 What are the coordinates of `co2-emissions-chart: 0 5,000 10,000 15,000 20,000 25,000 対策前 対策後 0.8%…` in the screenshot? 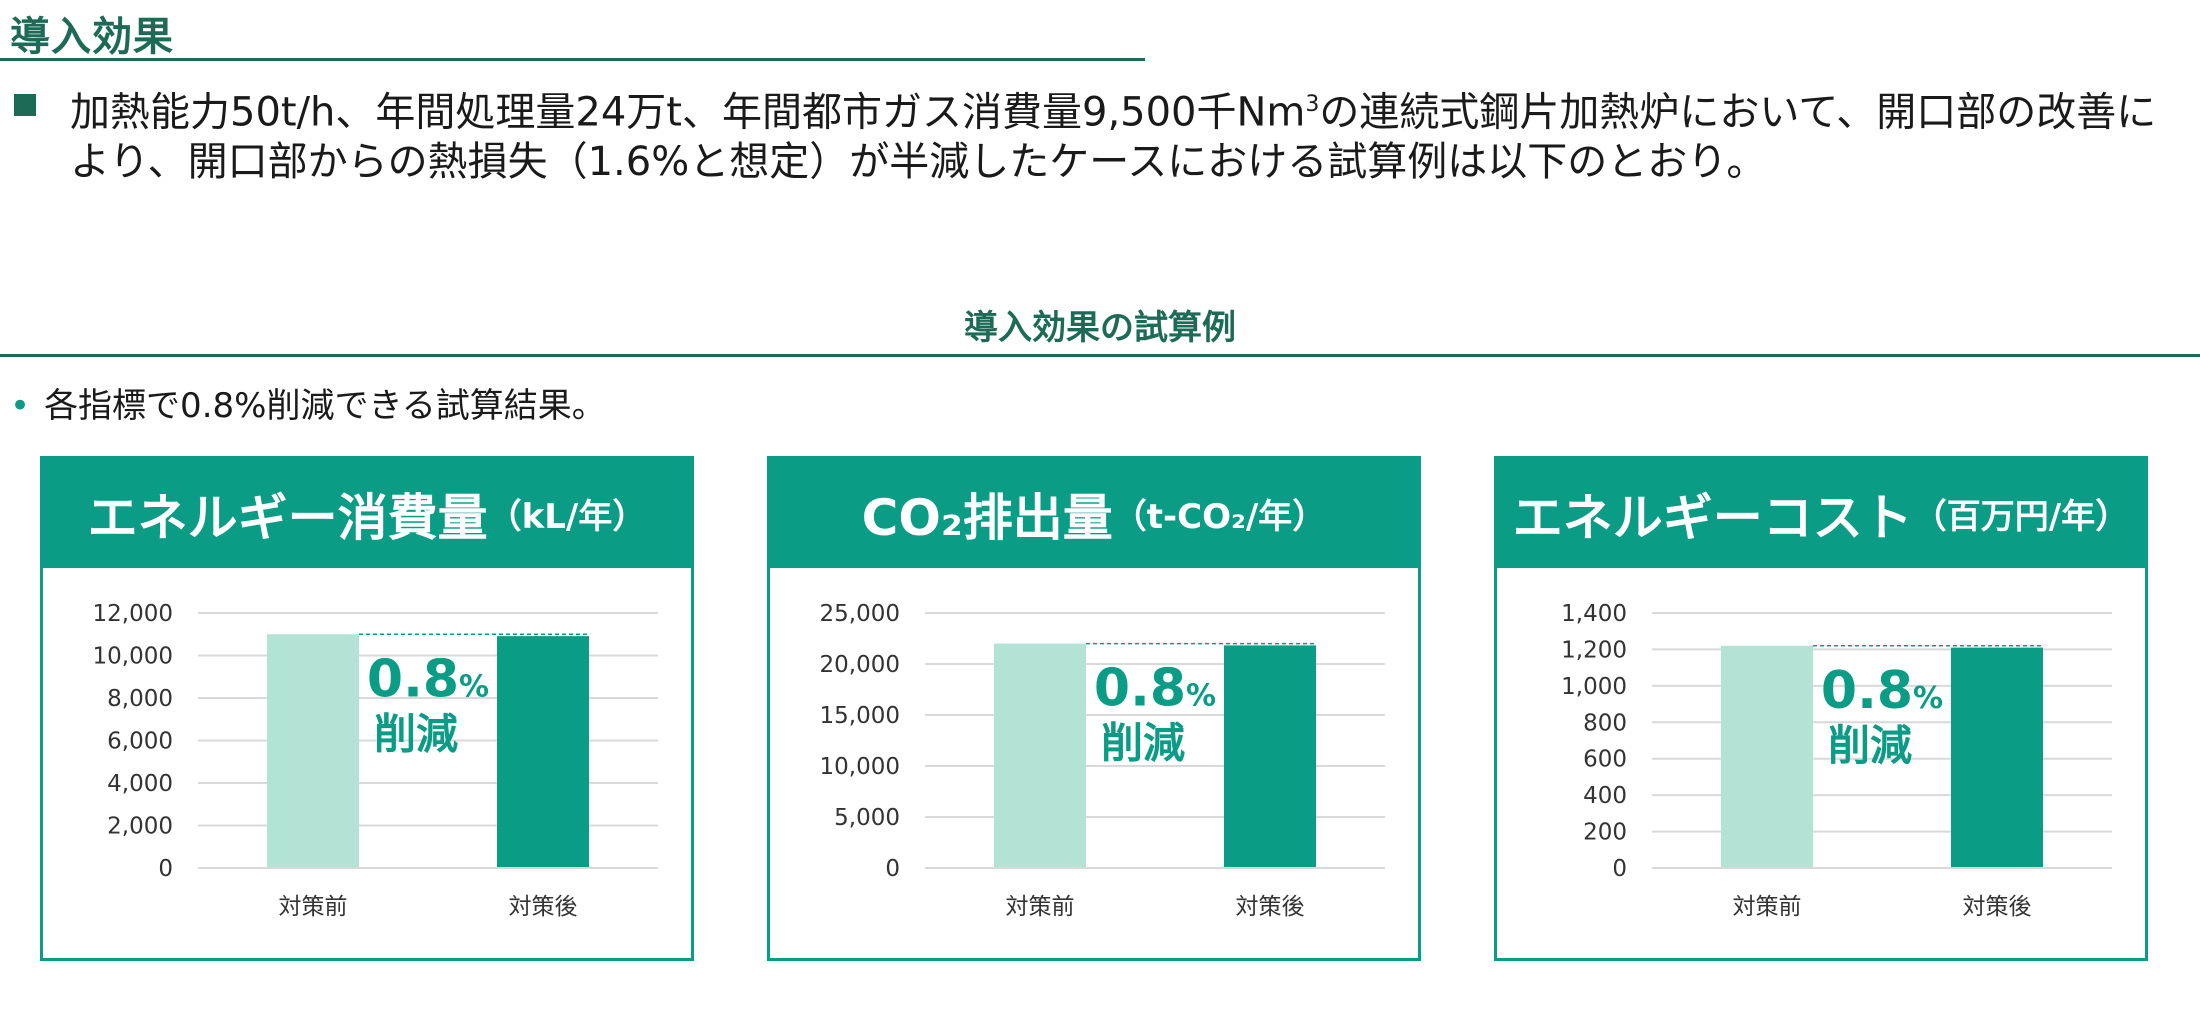 It's located at (1102, 760).